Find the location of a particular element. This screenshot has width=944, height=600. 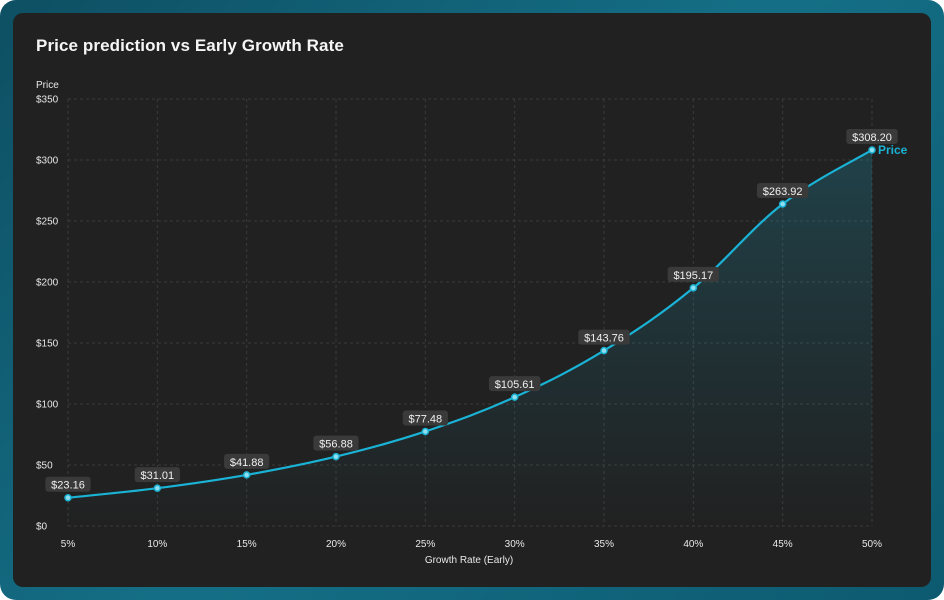

legend: Price is located at coordinates (893, 150).